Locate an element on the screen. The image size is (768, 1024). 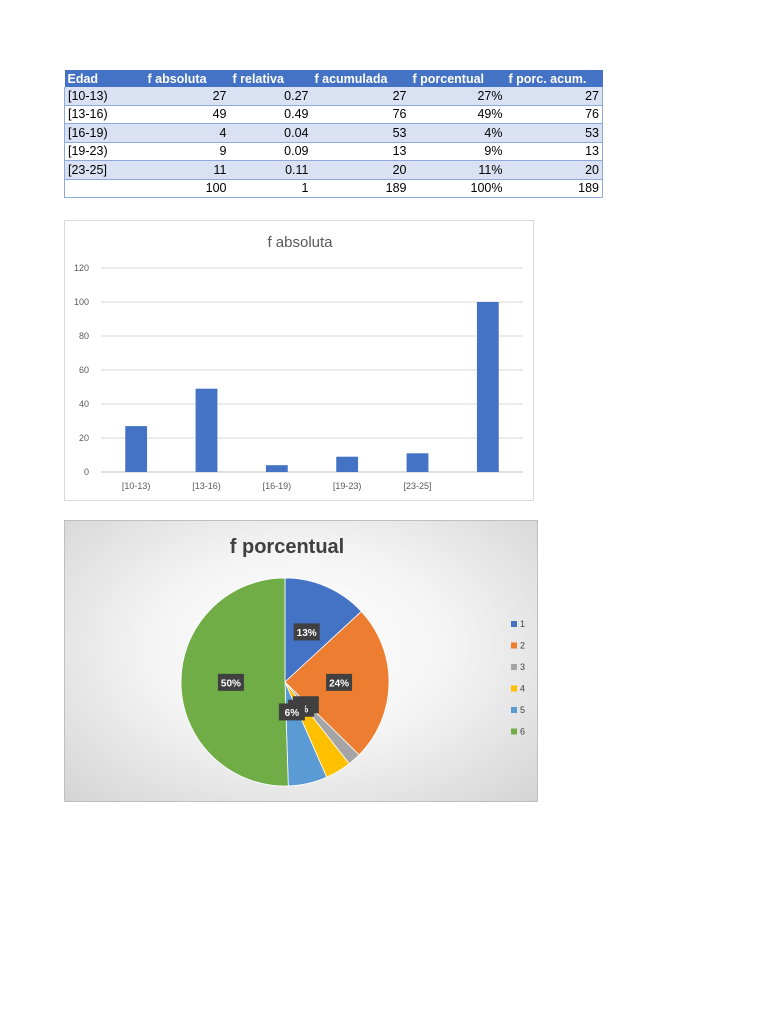
table-total-cell: 100% is located at coordinates (457, 188).